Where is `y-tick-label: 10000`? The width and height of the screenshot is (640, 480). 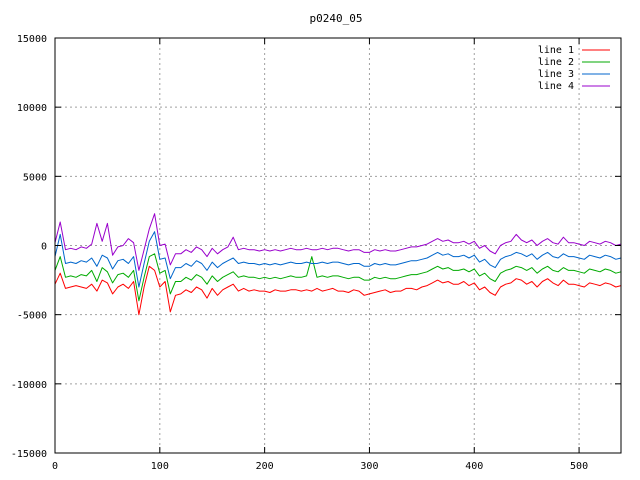
y-tick-label: 10000 is located at coordinates (32, 108).